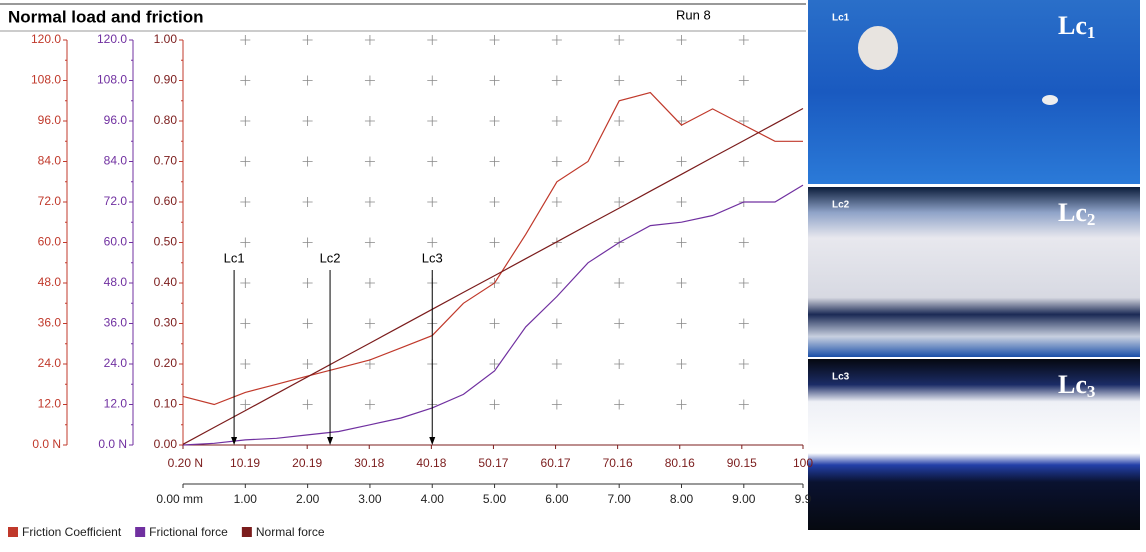 This screenshot has height=552, width=1146. Describe the element at coordinates (370, 499) in the screenshot. I see `x-tick-label: 3.00` at that location.